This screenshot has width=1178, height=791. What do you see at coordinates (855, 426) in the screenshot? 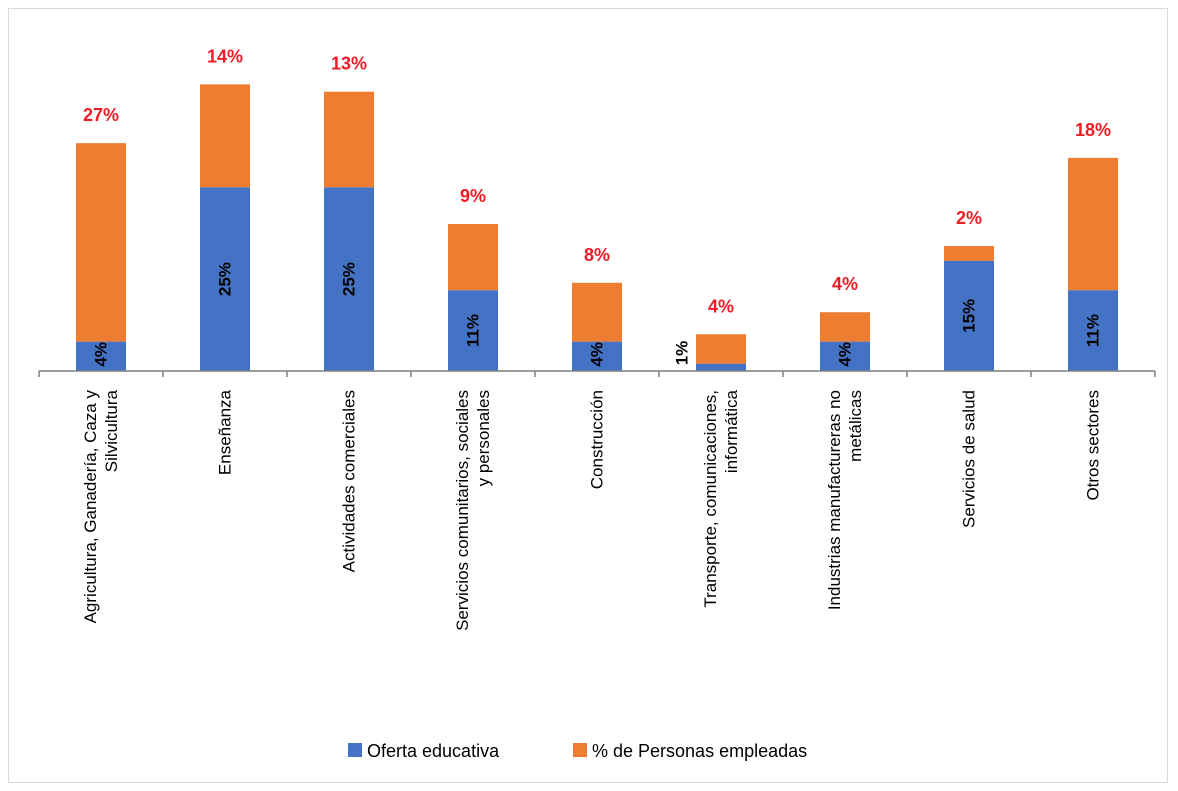
I see `category-label-6-1: metálicas` at bounding box center [855, 426].